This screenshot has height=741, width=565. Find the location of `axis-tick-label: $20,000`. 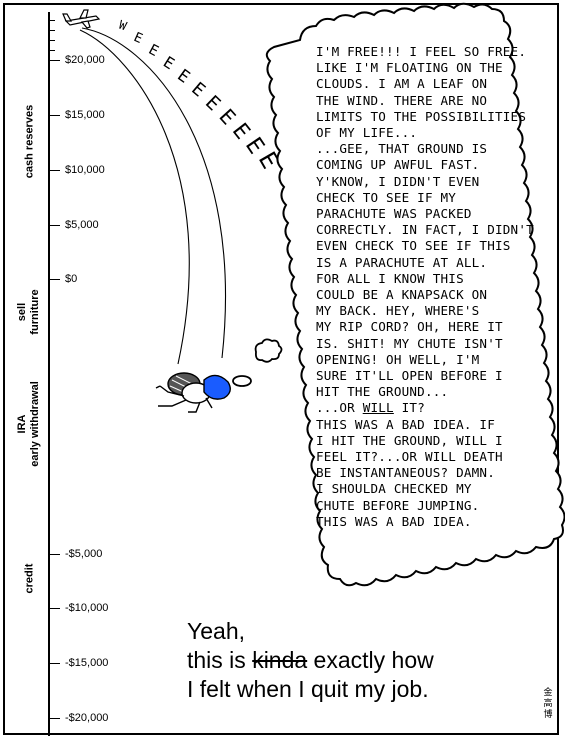

axis-tick-label: $20,000 is located at coordinates (85, 60).